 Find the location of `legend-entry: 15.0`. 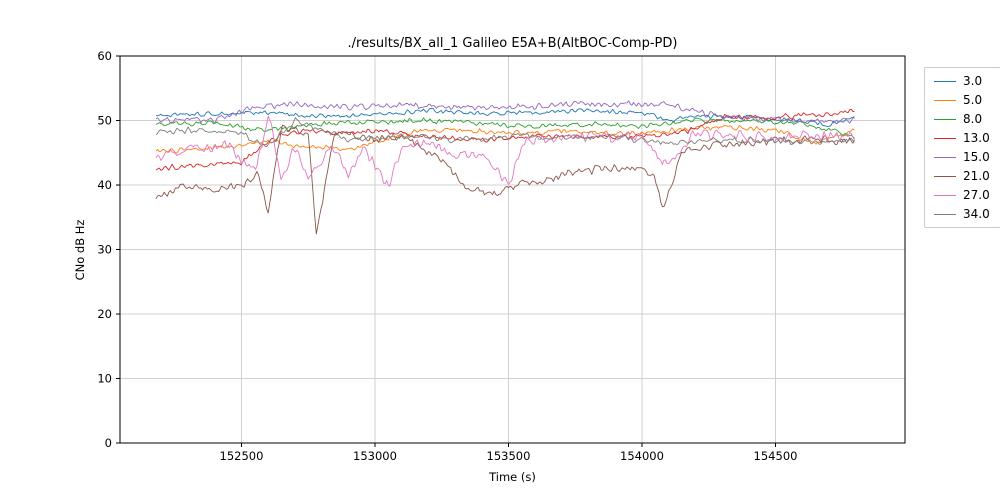

legend-entry: 15.0 is located at coordinates (962, 157).